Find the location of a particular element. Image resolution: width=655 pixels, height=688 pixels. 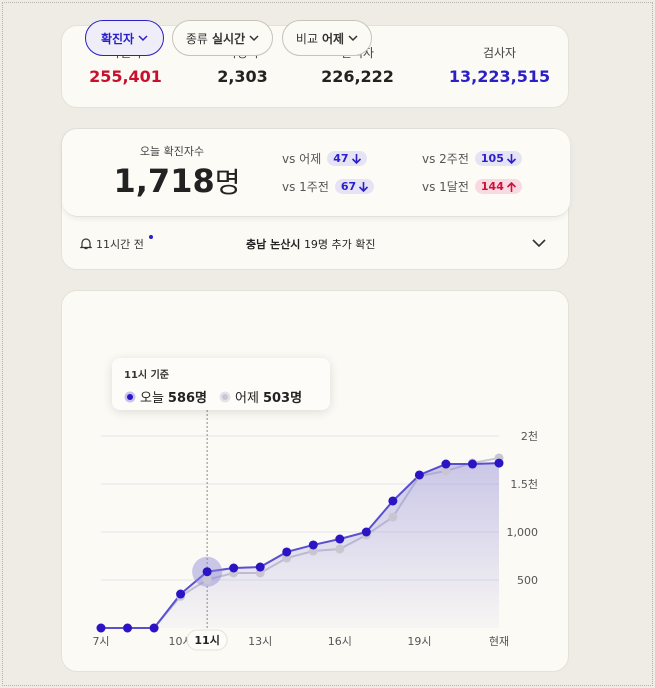

compare-badge: 144 is located at coordinates (498, 186).